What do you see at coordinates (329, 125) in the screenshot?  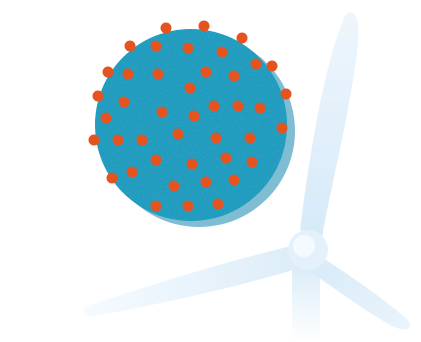 I see `turbine-blade-top` at bounding box center [329, 125].